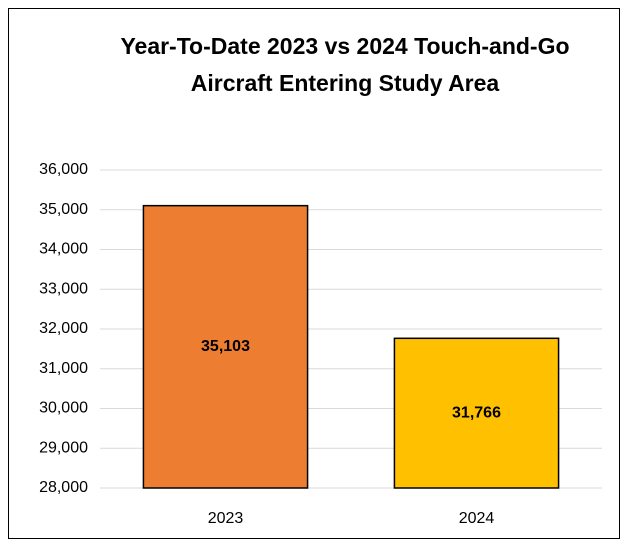 The width and height of the screenshot is (624, 546). Describe the element at coordinates (63, 249) in the screenshot. I see `y-tick-label: 34,000` at that location.